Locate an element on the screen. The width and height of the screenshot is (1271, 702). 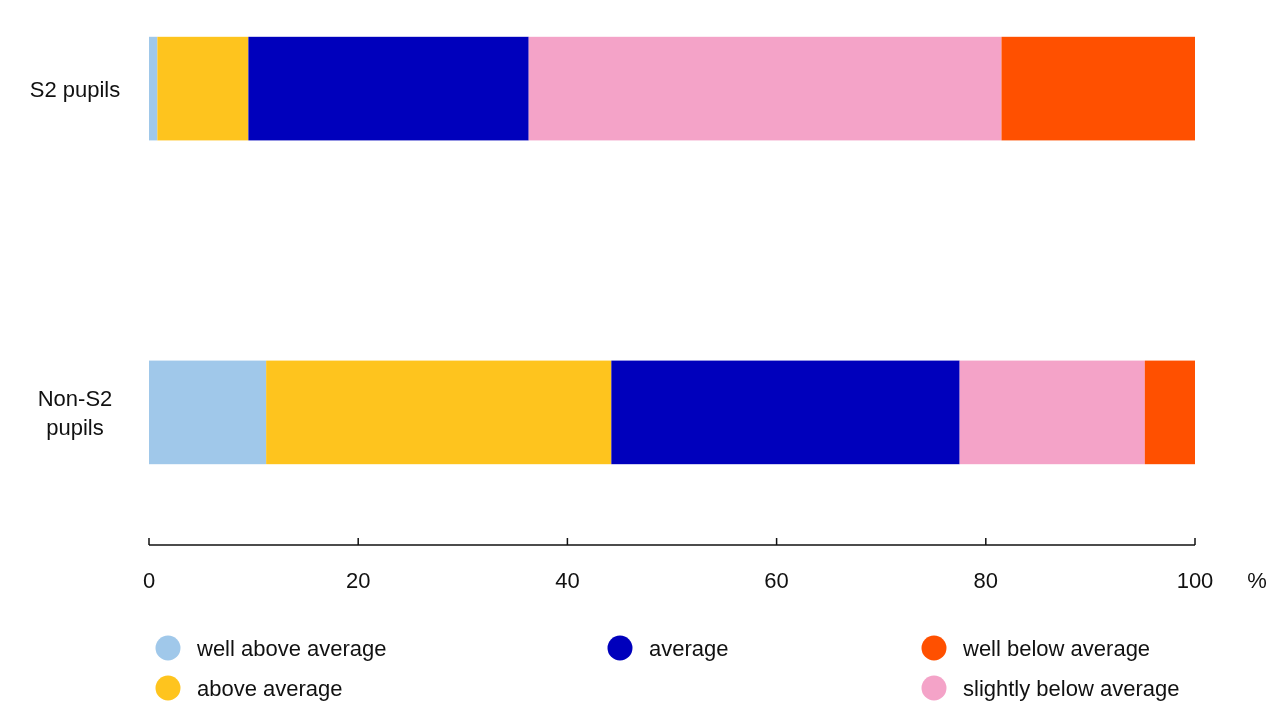
x-tick-label: 60 is located at coordinates (776, 580).